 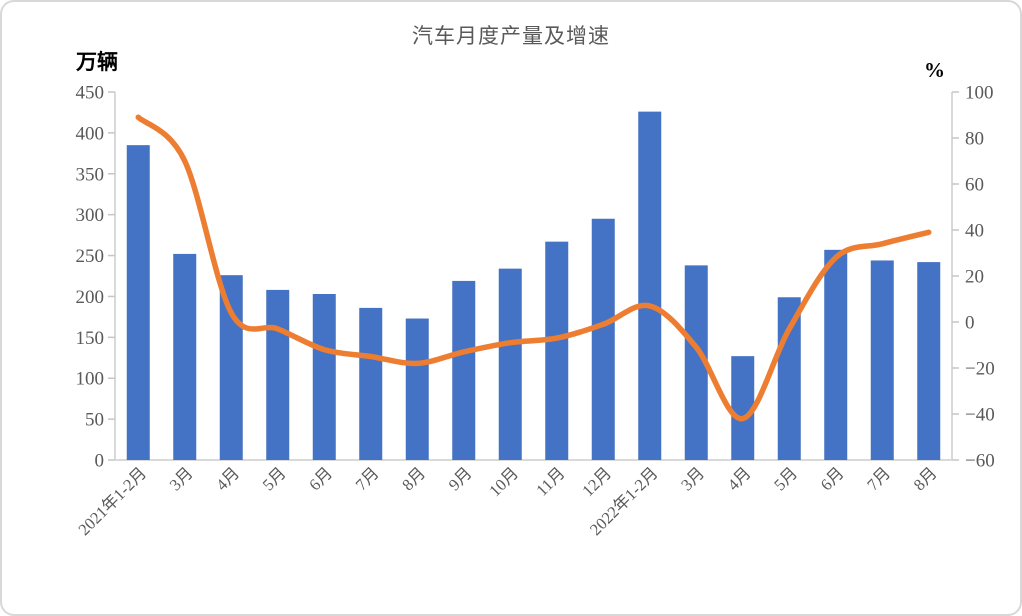 What do you see at coordinates (974, 185) in the screenshot?
I see `right-axis-tick-label: 60` at bounding box center [974, 185].